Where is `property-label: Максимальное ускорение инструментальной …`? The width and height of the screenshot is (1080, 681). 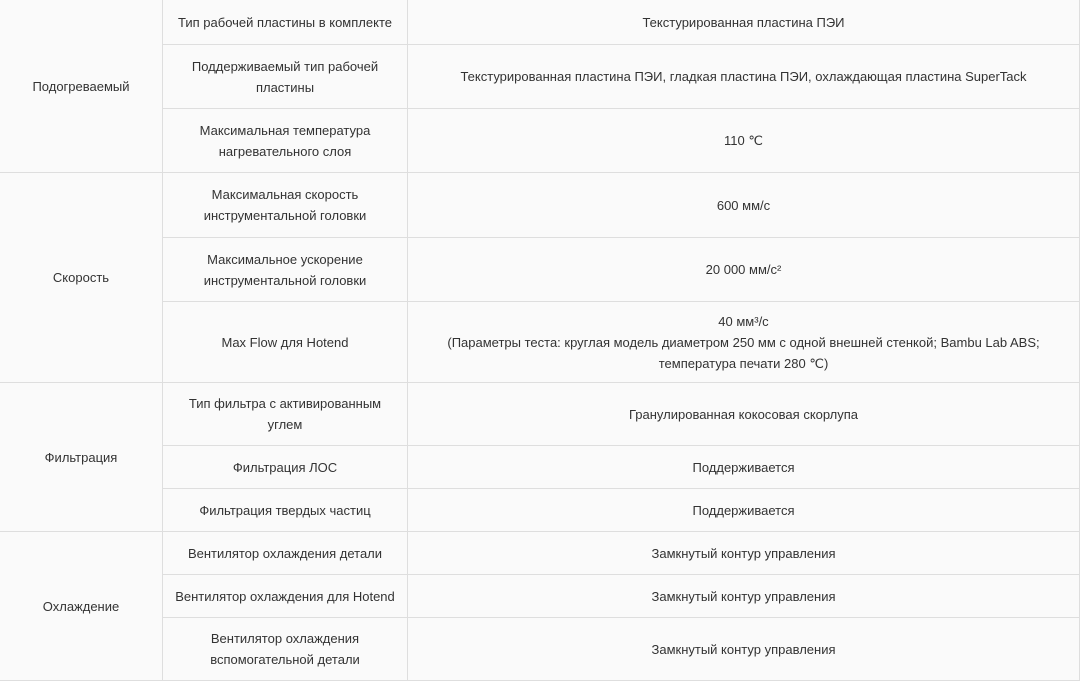 property-label: Максимальное ускорение инструментальной … is located at coordinates (285, 269).